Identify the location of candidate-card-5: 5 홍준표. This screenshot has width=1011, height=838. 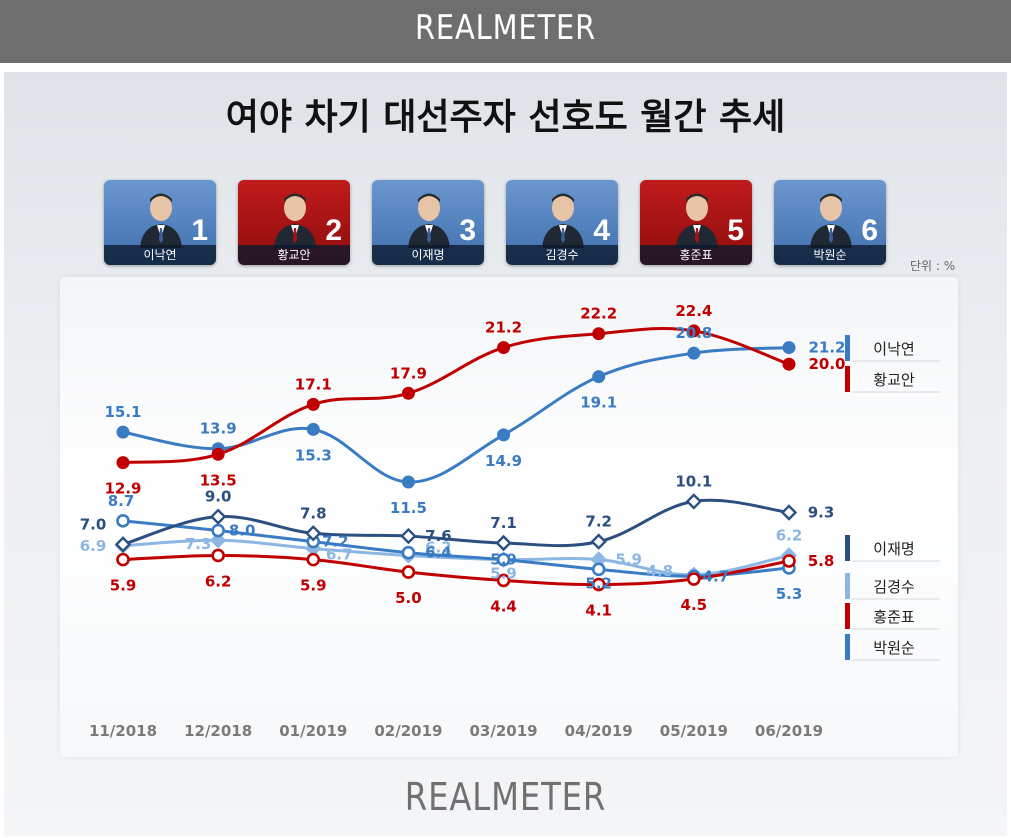
(696, 222).